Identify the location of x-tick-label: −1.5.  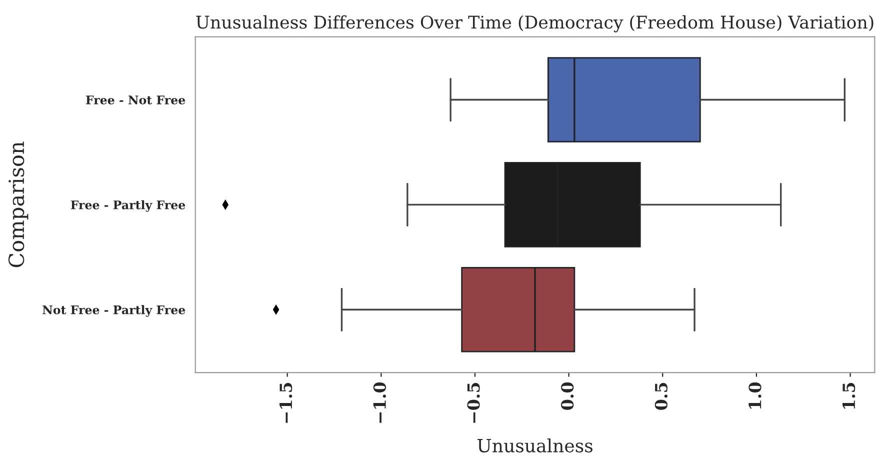
(286, 402).